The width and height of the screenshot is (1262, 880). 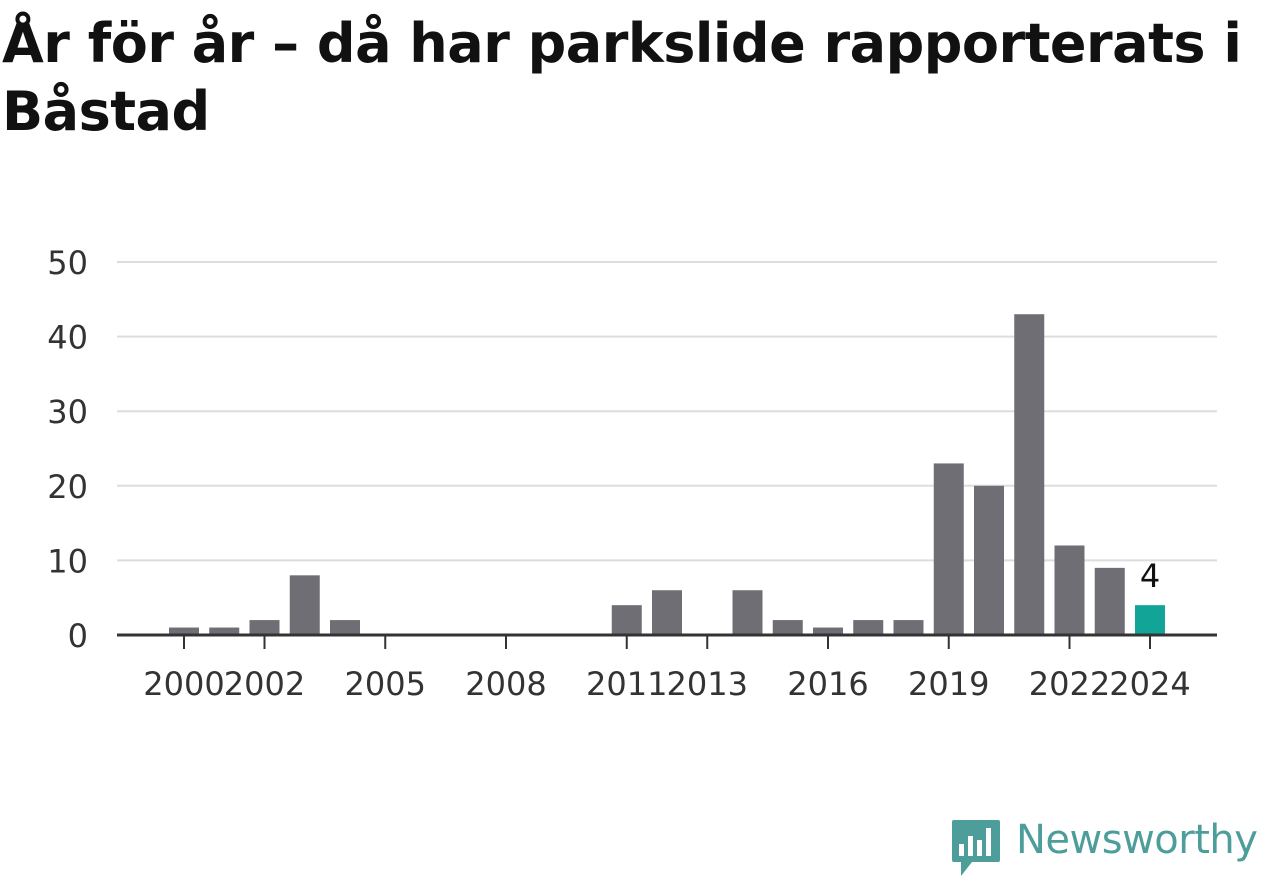 I want to click on bar-2024, so click(x=1150, y=620).